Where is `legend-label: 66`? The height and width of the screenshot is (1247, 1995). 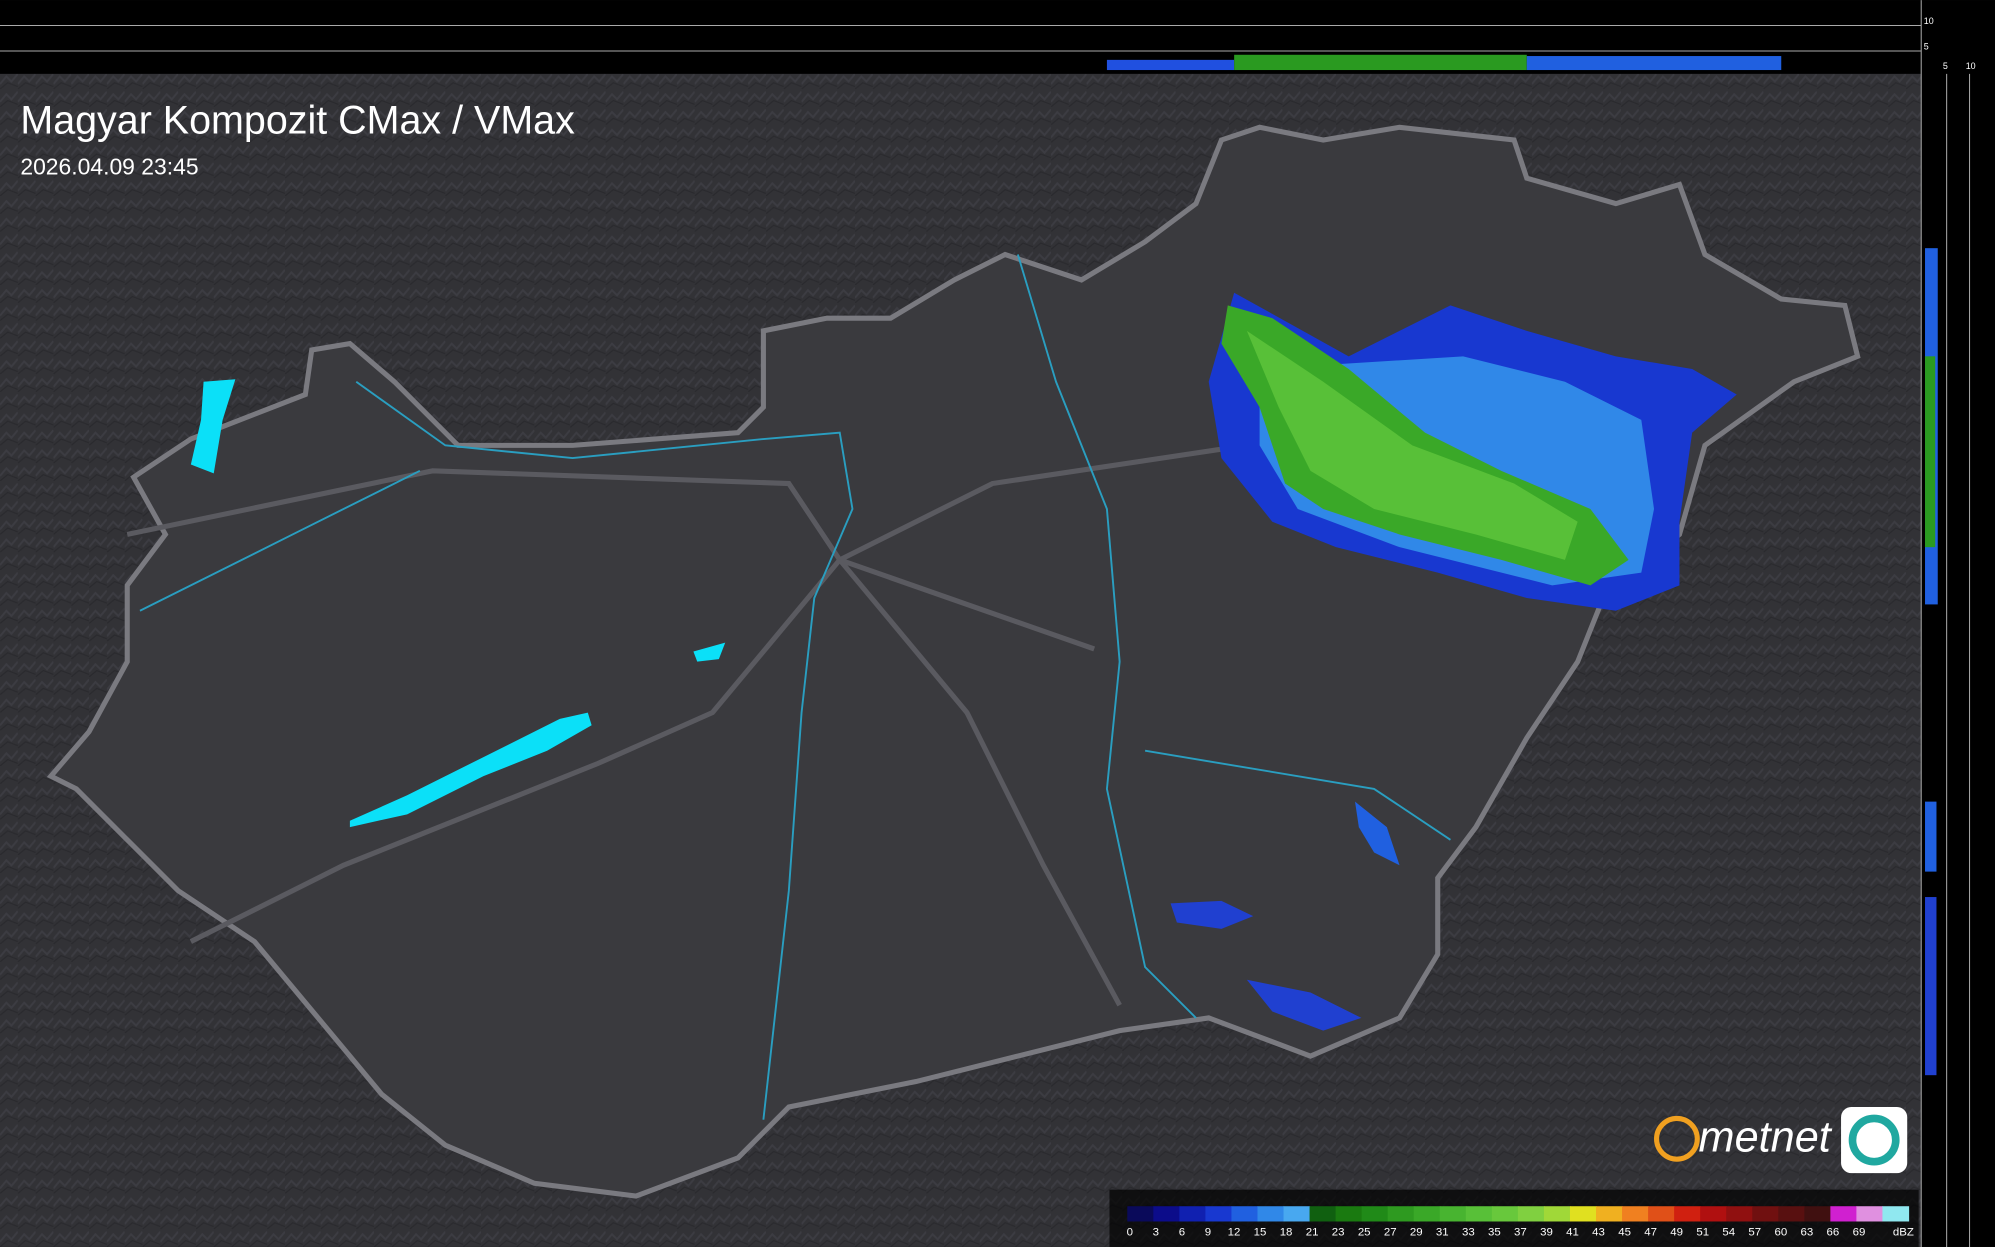 legend-label: 66 is located at coordinates (1833, 1232).